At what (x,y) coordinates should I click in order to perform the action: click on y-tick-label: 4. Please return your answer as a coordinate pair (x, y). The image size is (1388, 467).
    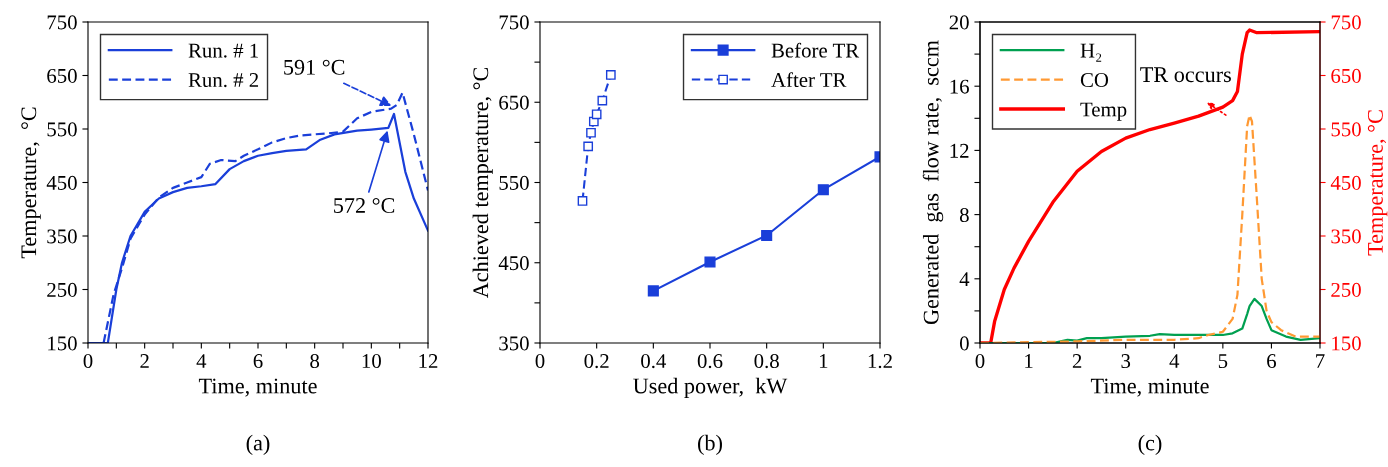
    Looking at the image, I should click on (964, 279).